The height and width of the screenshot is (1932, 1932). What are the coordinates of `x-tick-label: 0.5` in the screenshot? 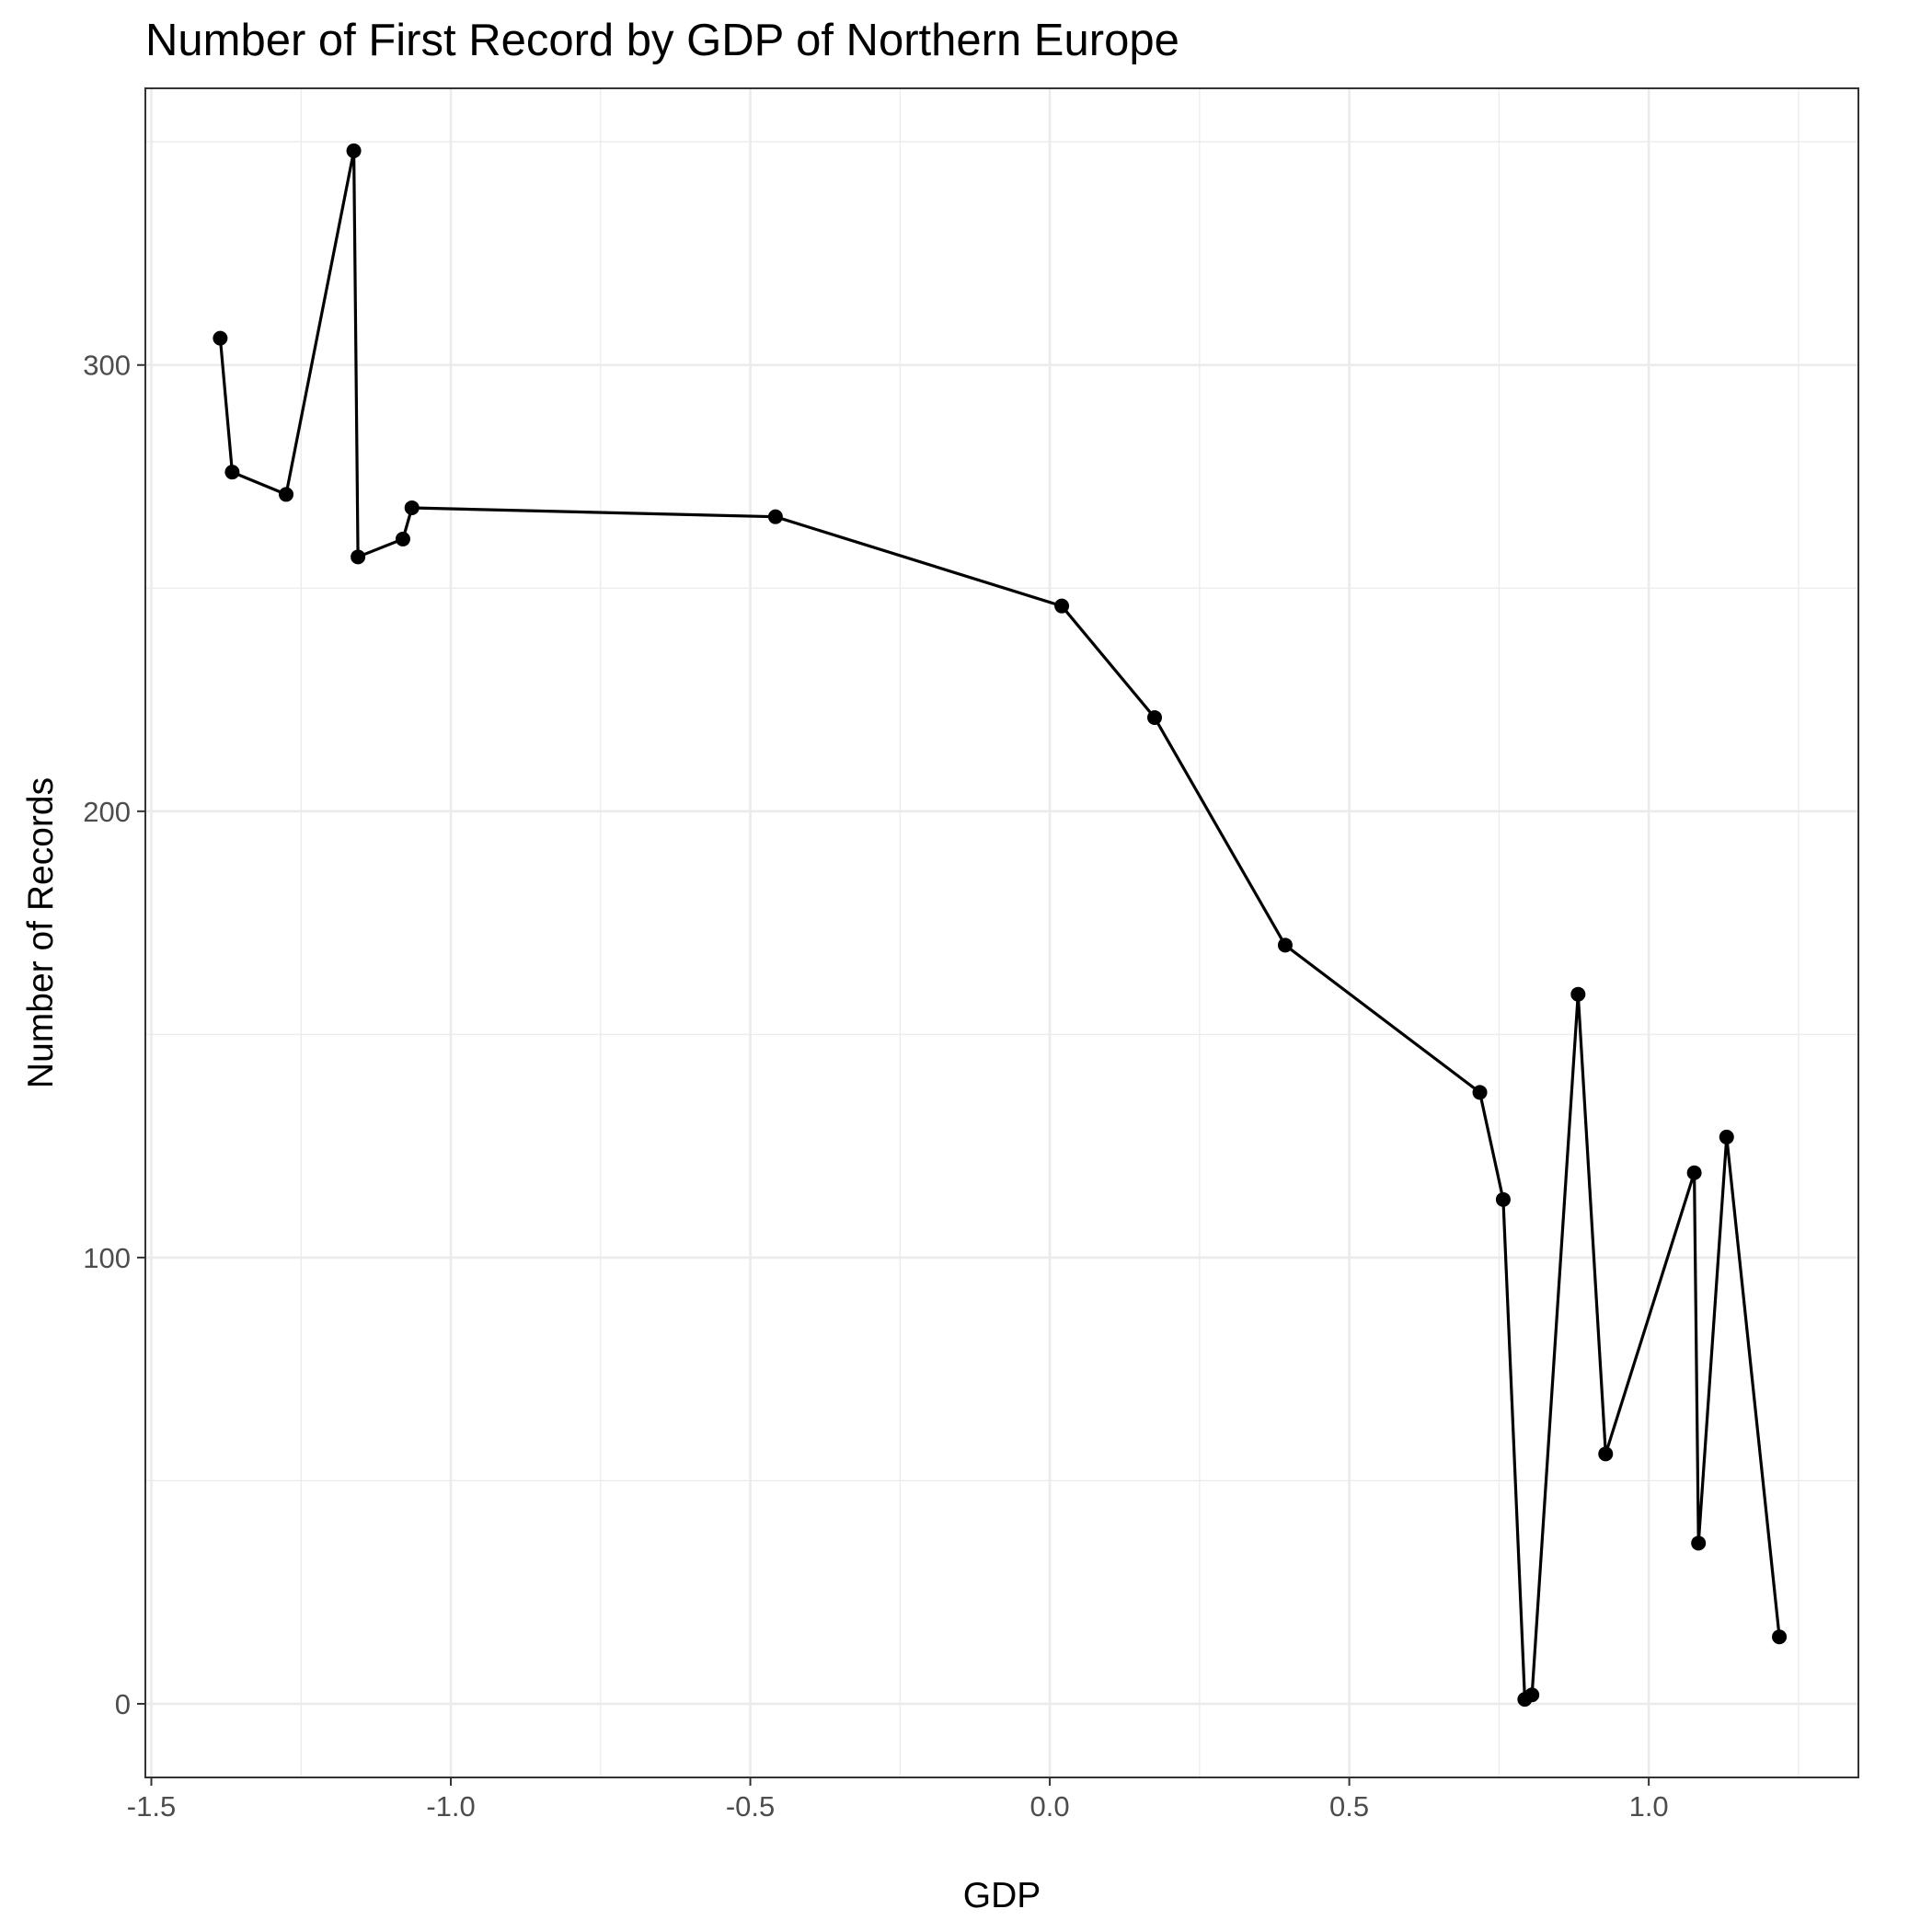 It's located at (1349, 1806).